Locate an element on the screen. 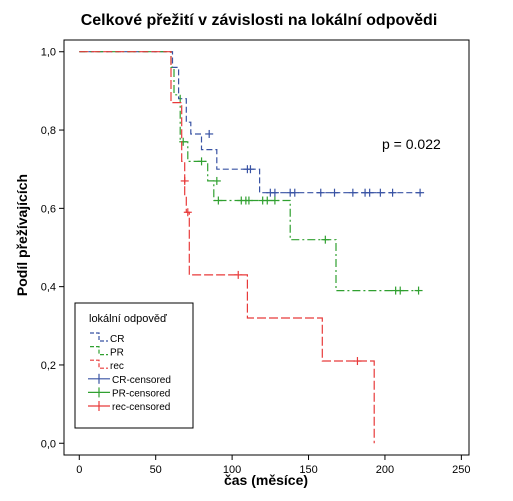 The height and width of the screenshot is (501, 513). legend-item-pr: PR is located at coordinates (107, 352).